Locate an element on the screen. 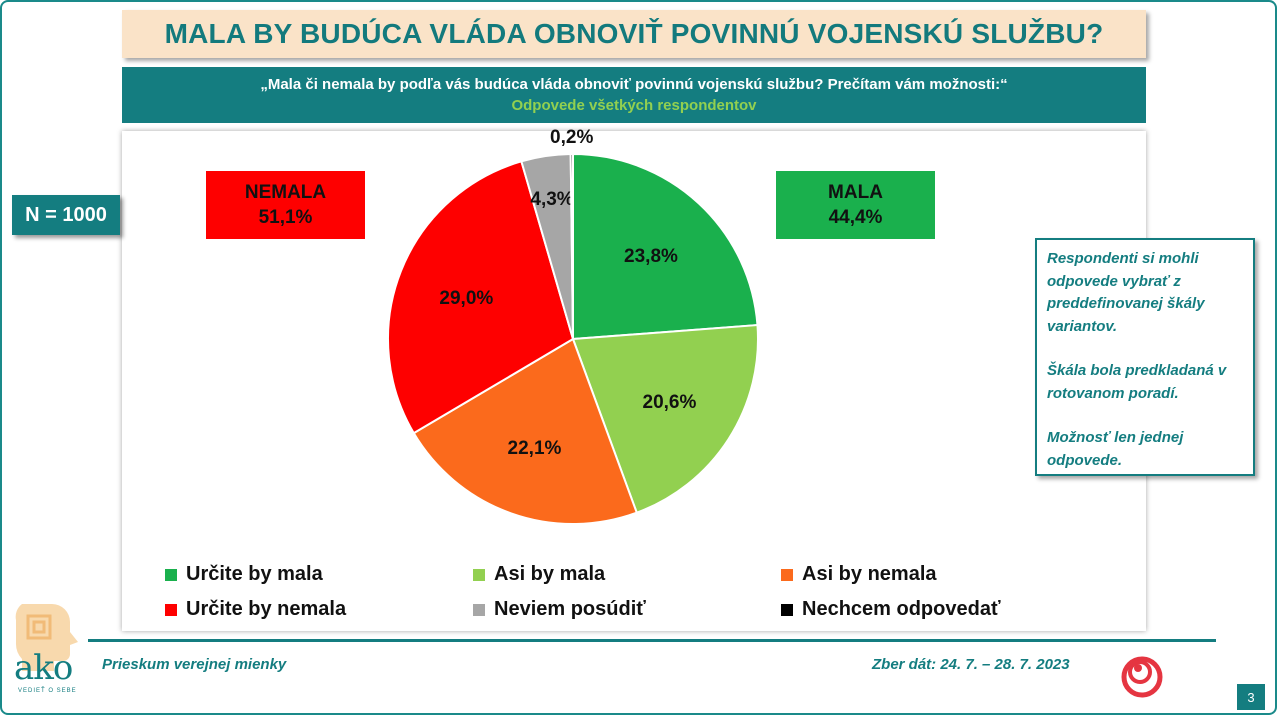 The image size is (1277, 715). respondents-subtitle: Odpovede všetkých respondentov is located at coordinates (634, 105).